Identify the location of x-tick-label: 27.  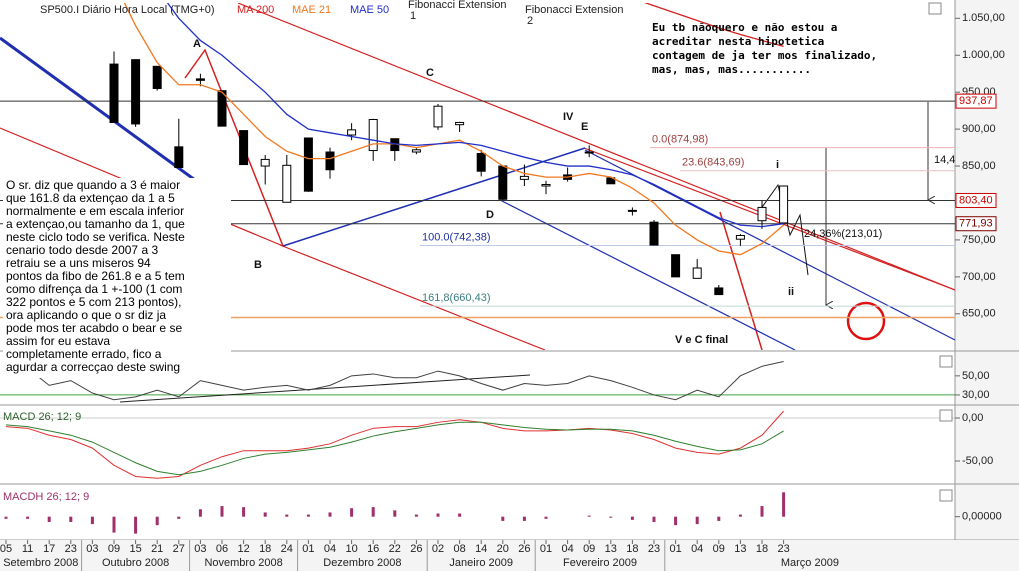
(179, 549).